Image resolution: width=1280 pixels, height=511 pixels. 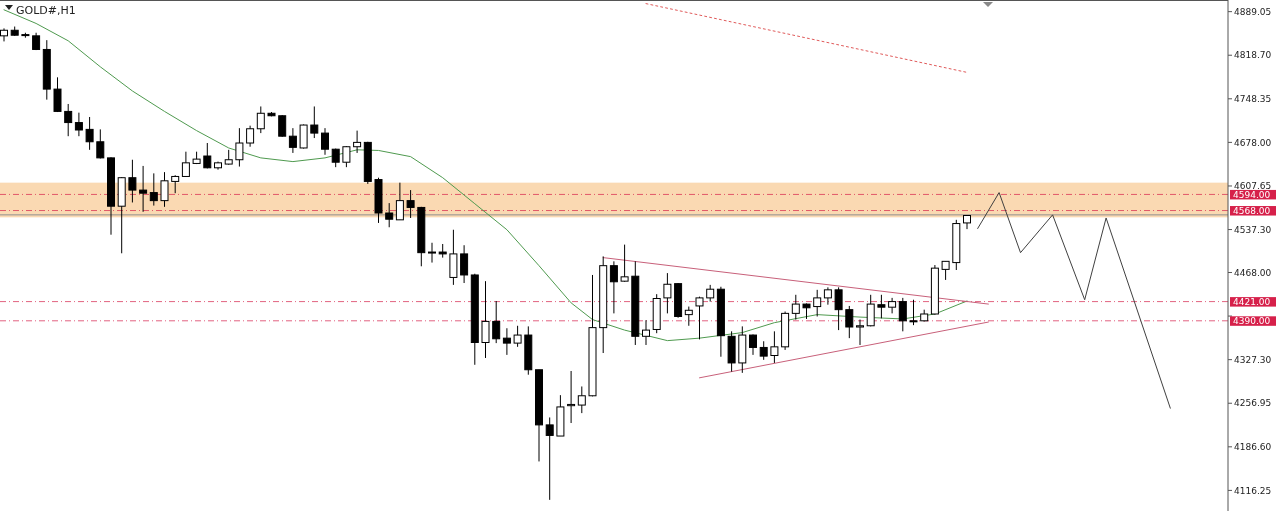 What do you see at coordinates (1253, 359) in the screenshot?
I see `y-tick-label: 4327.30` at bounding box center [1253, 359].